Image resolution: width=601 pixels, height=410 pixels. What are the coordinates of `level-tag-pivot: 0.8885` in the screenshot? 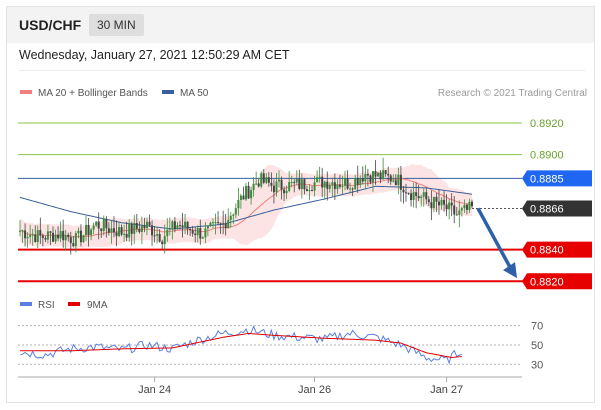 It's located at (557, 178).